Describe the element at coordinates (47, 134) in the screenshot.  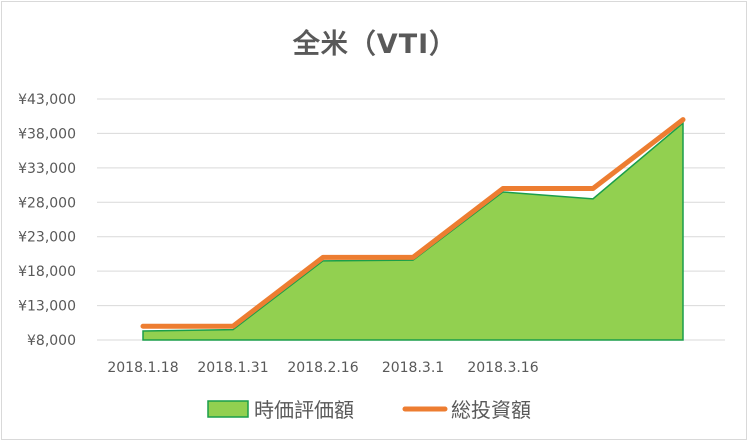
I see `y-tick-label: ¥38,000` at that location.